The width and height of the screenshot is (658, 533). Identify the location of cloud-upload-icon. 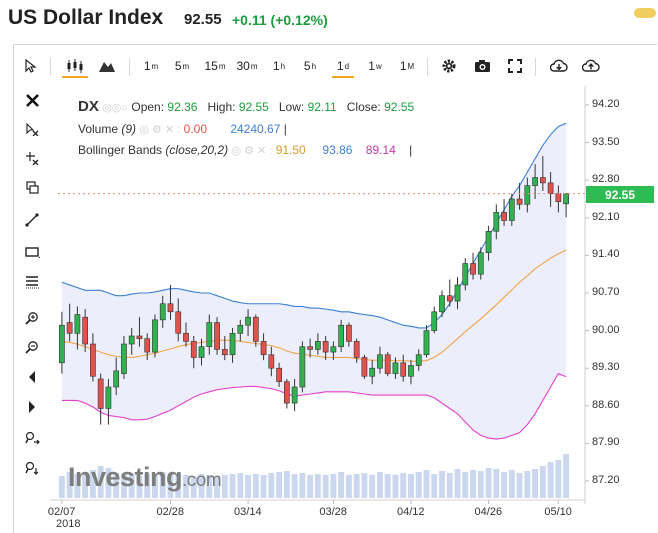
(591, 66).